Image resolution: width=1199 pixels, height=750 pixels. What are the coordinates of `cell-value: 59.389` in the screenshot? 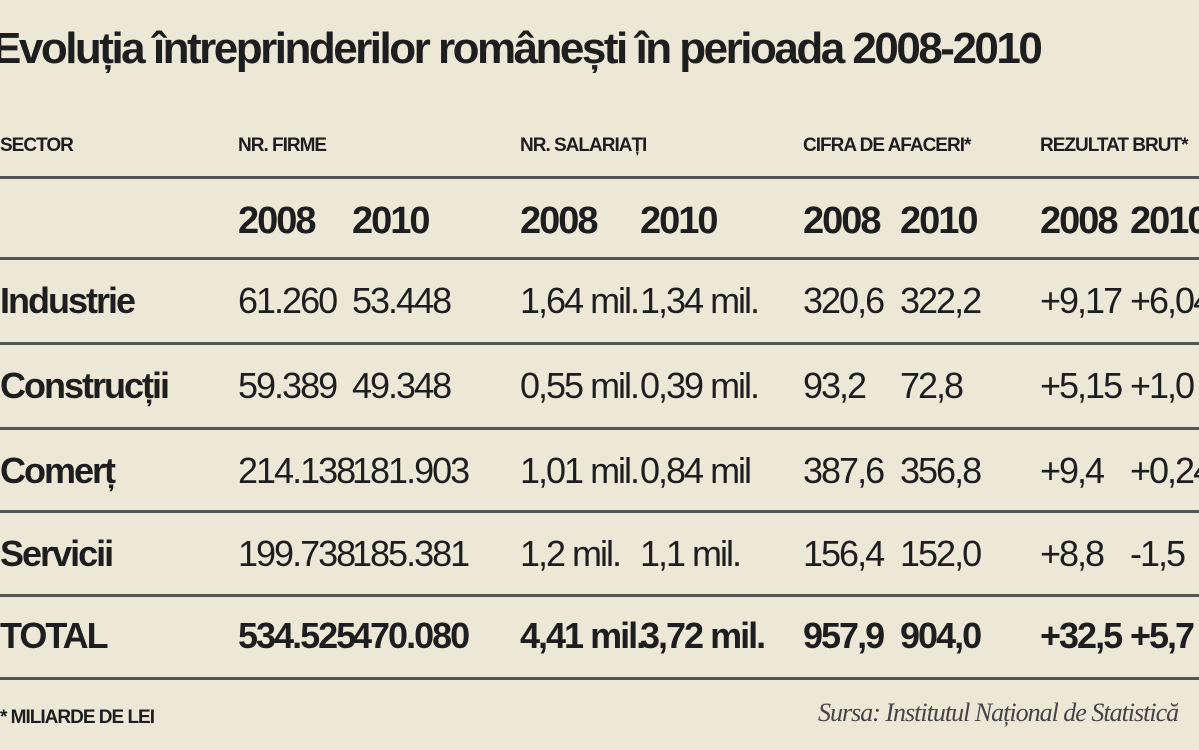 It's located at (288, 385).